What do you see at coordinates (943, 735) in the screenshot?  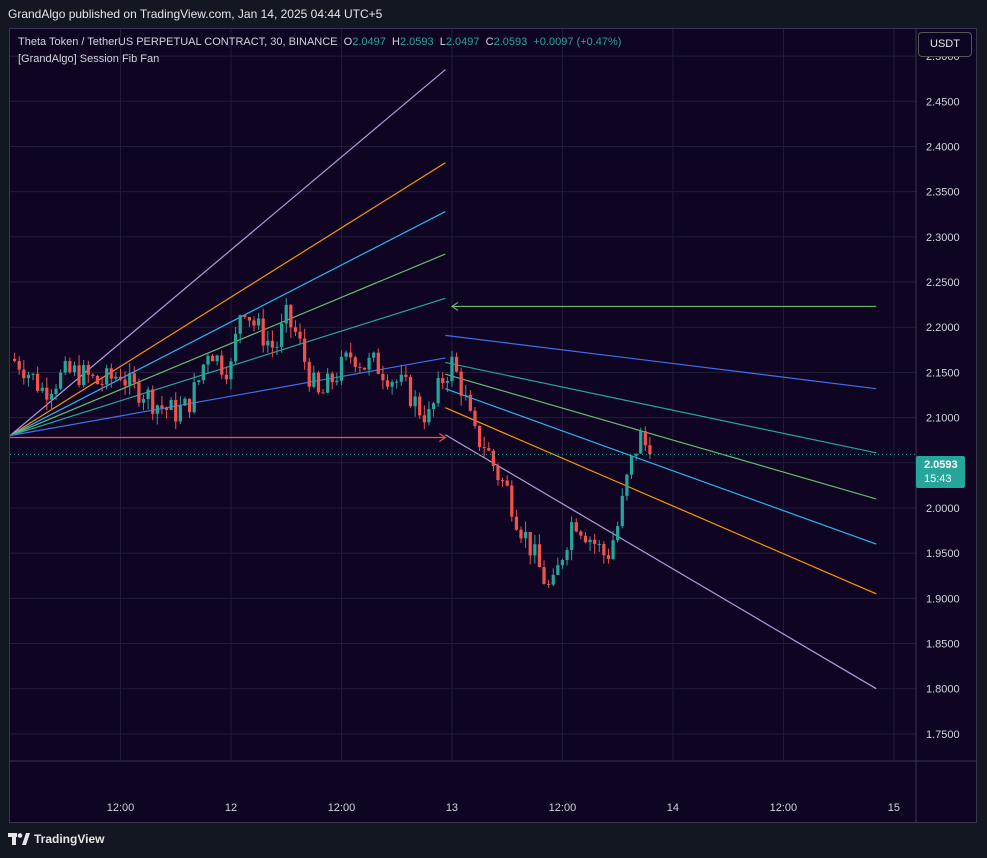 I see `y-tick-label: 1.7500` at bounding box center [943, 735].